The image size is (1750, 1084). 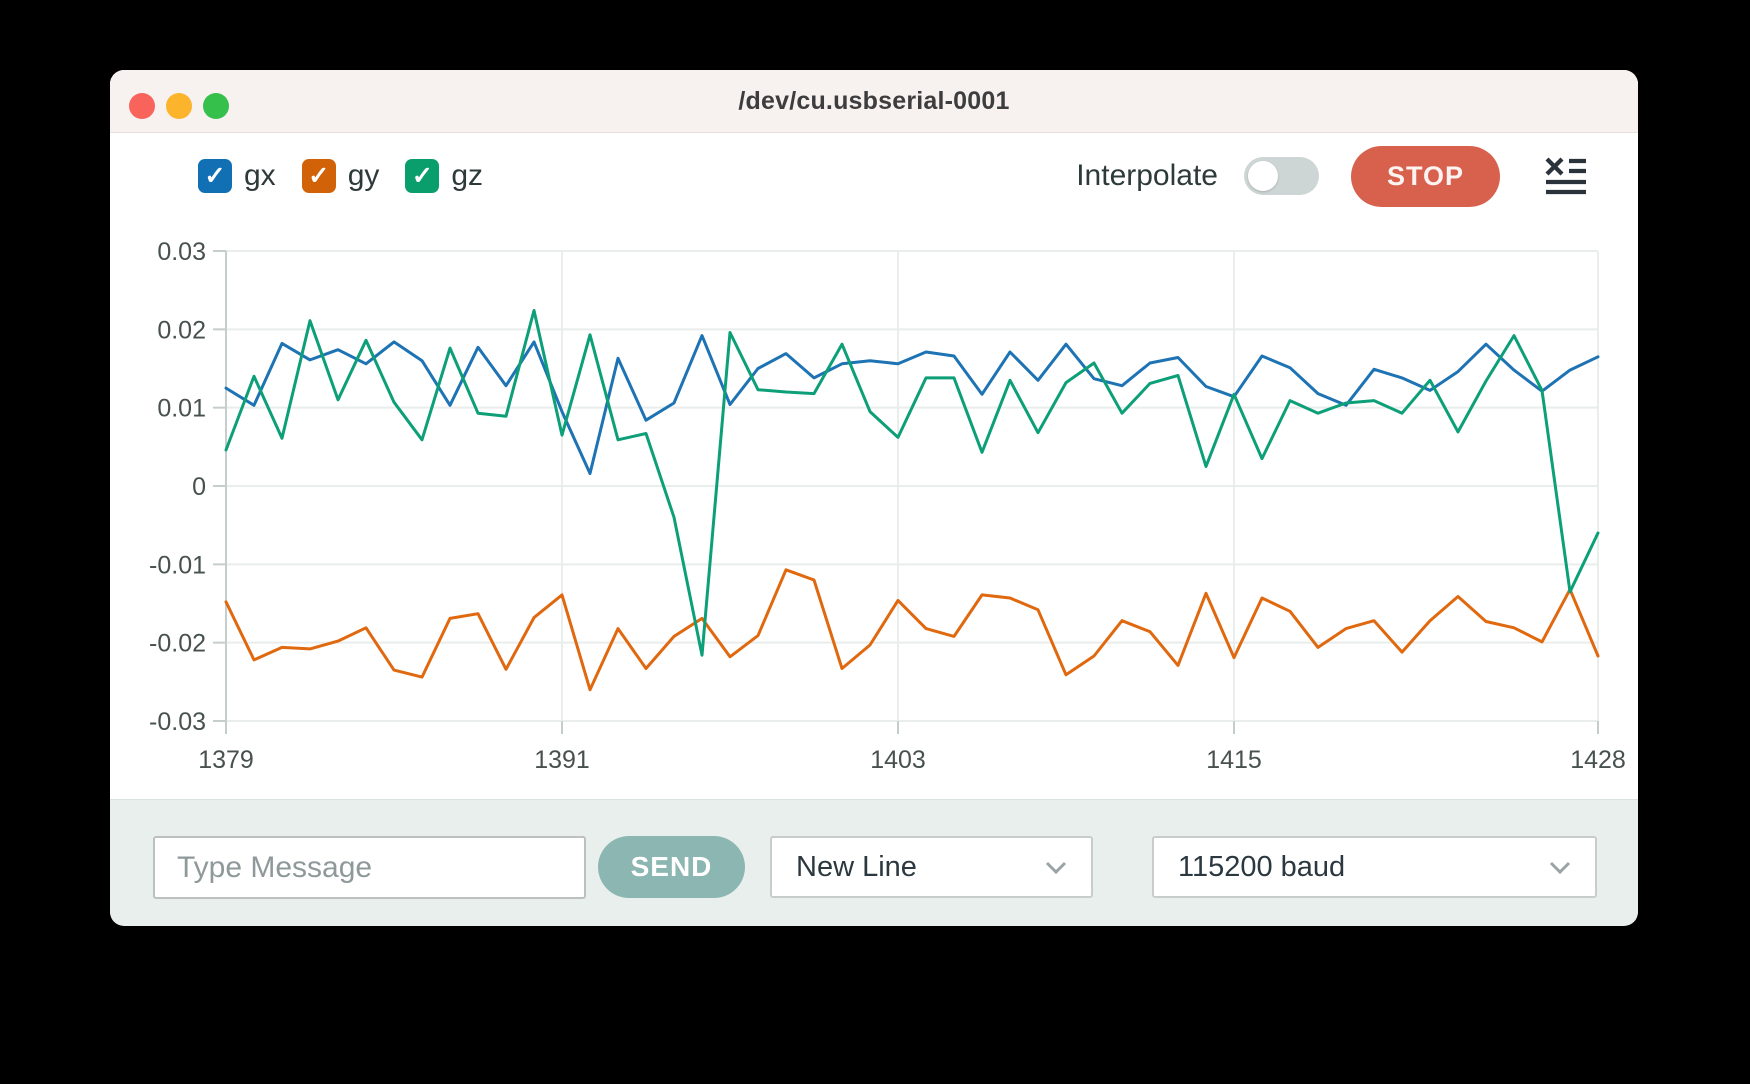 I want to click on interpolate-label: Interpolate, so click(x=1147, y=175).